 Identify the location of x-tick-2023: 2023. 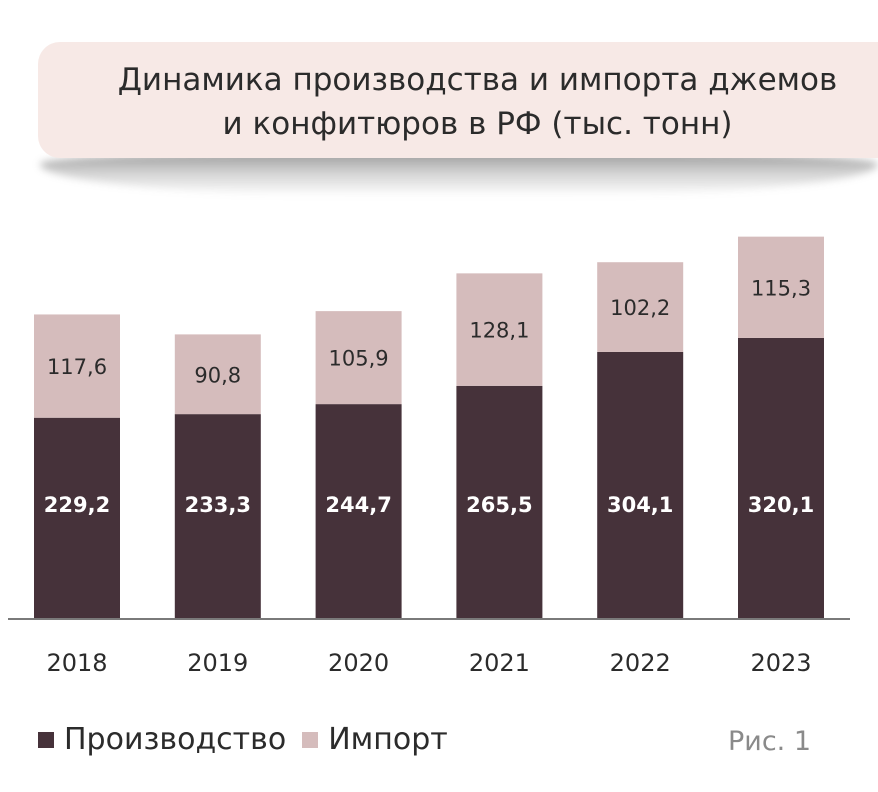
(780, 663).